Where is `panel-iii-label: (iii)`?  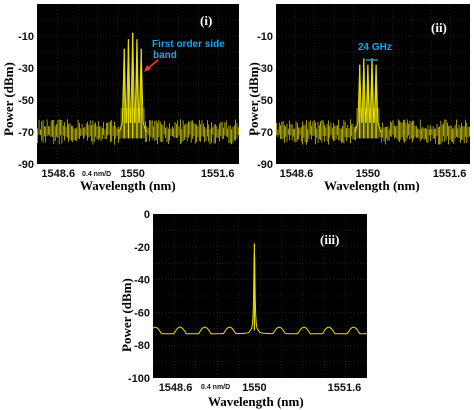
panel-iii-label: (iii) is located at coordinates (330, 239).